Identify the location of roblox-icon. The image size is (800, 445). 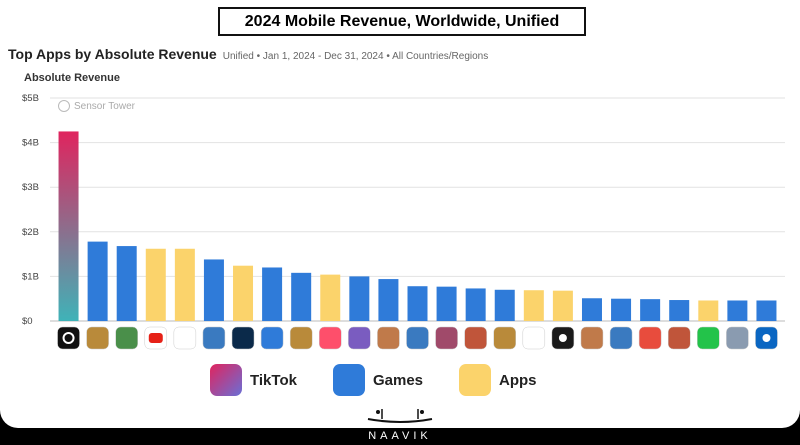
(272, 338).